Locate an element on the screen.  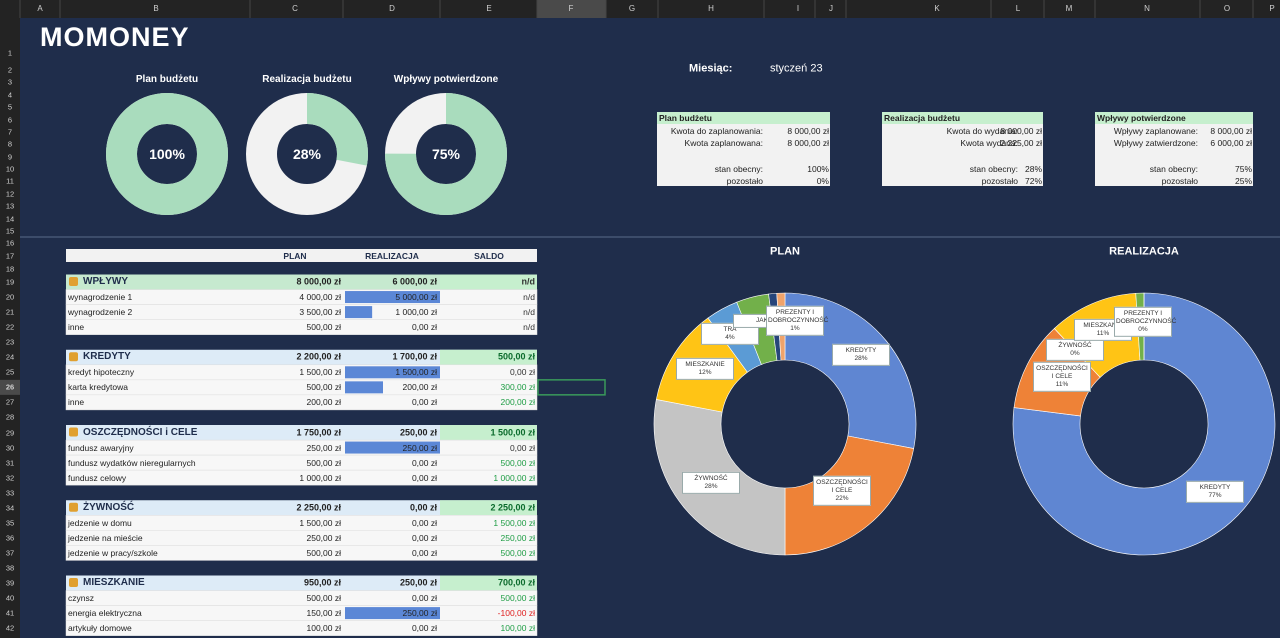
item-plan: 1 000,00 zł is located at coordinates (320, 477).